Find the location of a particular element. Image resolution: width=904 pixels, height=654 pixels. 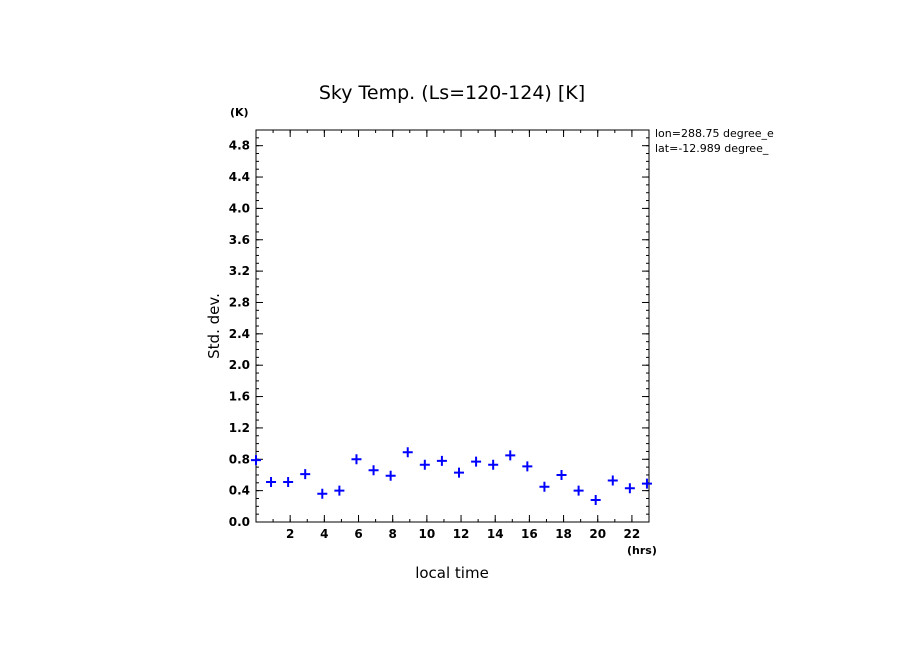

y-tick-label: 2.0 is located at coordinates (239, 365).